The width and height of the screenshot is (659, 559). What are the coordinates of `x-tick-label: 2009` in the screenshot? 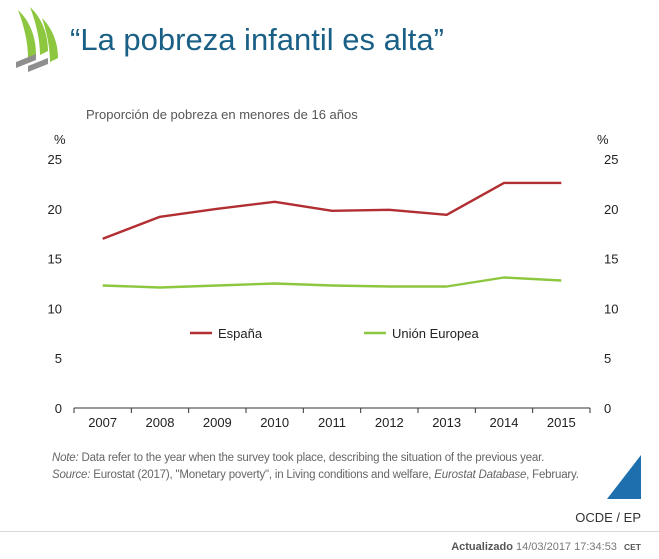 It's located at (217, 422).